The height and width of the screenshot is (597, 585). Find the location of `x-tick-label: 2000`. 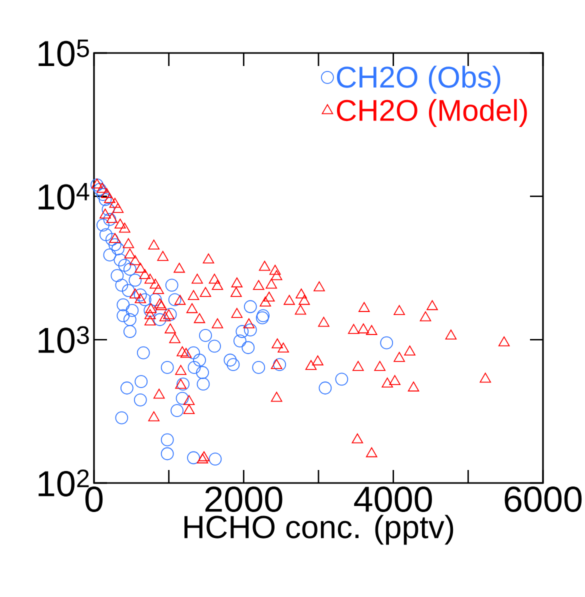

x-tick-label: 2000 is located at coordinates (243, 499).